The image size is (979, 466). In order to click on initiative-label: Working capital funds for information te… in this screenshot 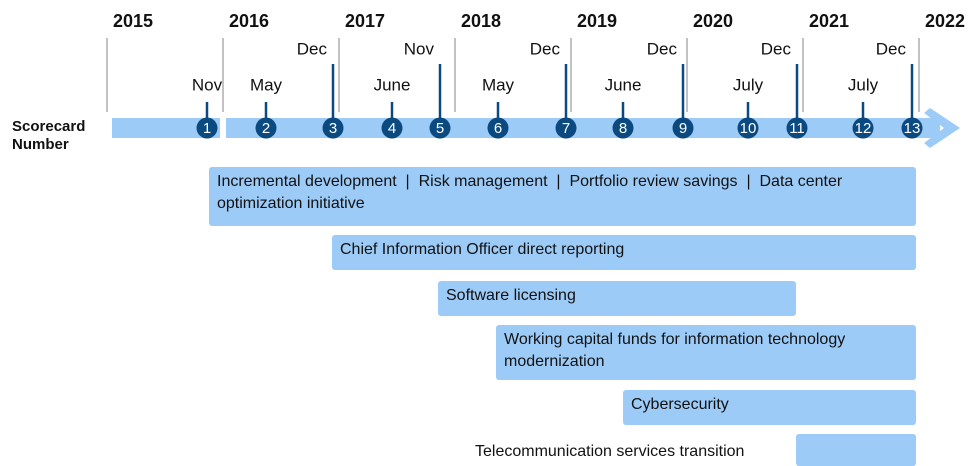, I will do `click(677, 350)`.